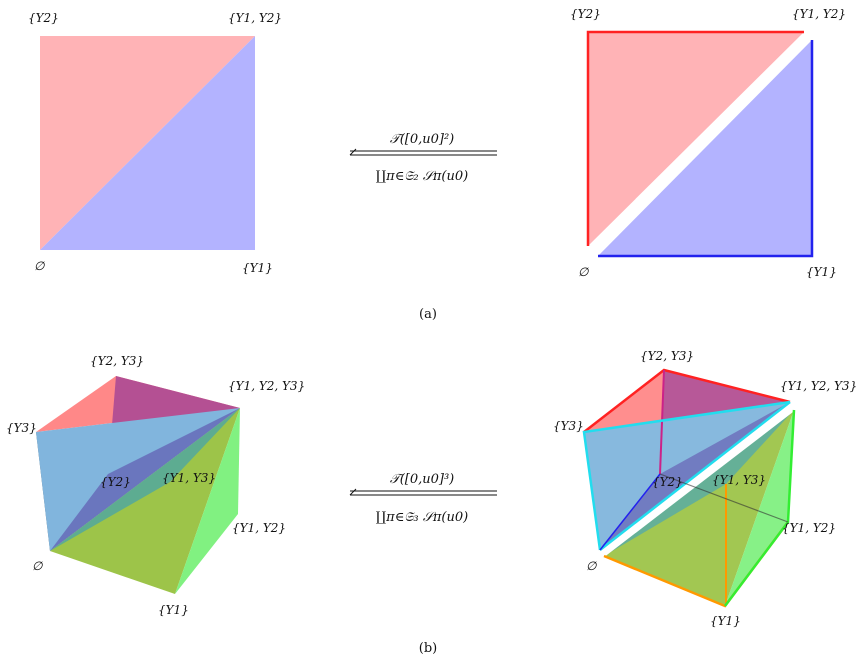  I want to click on label-y1y2-right: {Y1, Y2}, so click(819, 14).